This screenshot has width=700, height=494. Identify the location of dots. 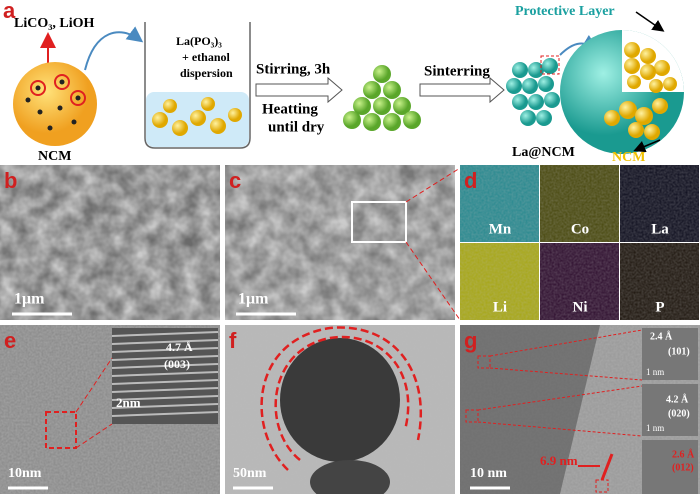
(53, 105).